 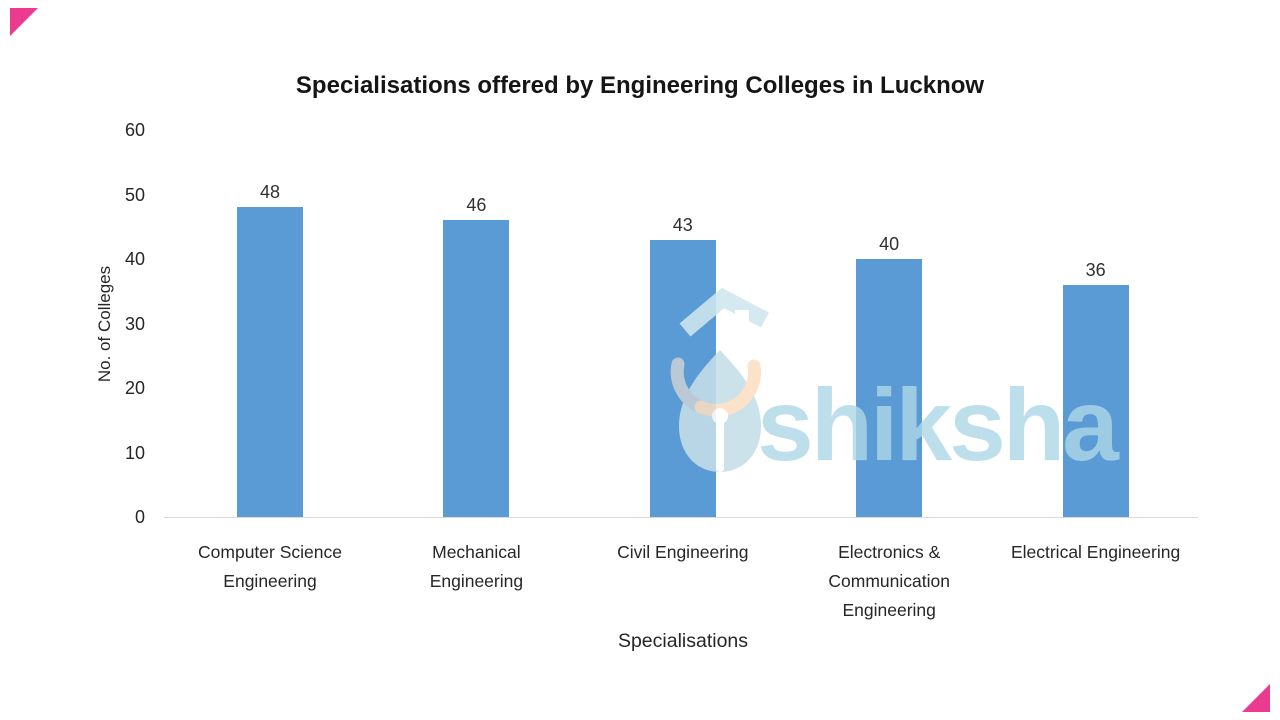 I want to click on watermark-text: shiksha, so click(x=938, y=425).